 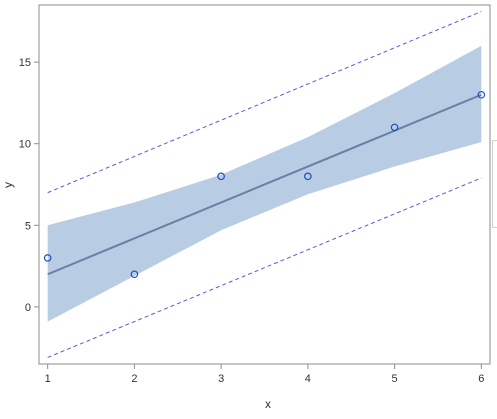 I want to click on x-tick-label: 5, so click(x=395, y=379).